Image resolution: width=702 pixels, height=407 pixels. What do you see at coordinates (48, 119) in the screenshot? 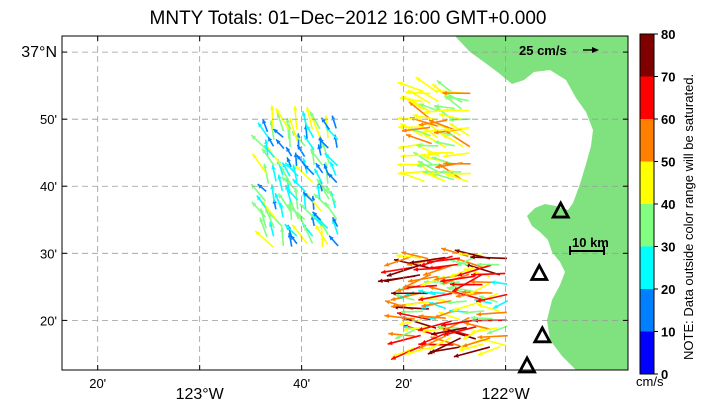
I see `y-tick-label: 50'` at bounding box center [48, 119].